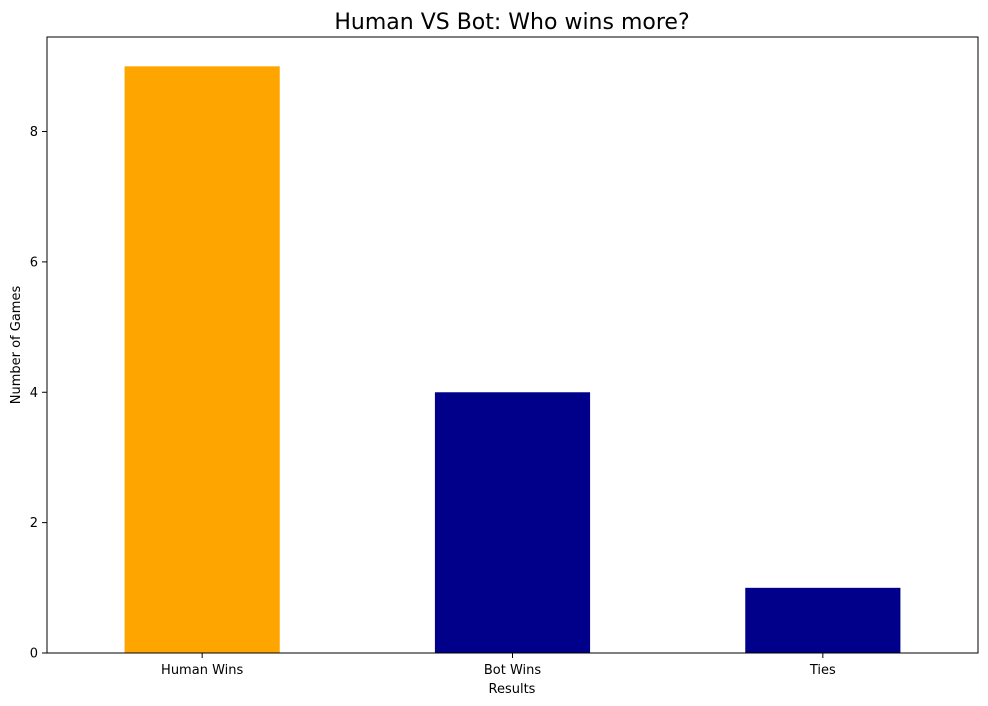 The width and height of the screenshot is (988, 706). I want to click on chart-title: Human VS Bot: Who wins more?, so click(511, 22).